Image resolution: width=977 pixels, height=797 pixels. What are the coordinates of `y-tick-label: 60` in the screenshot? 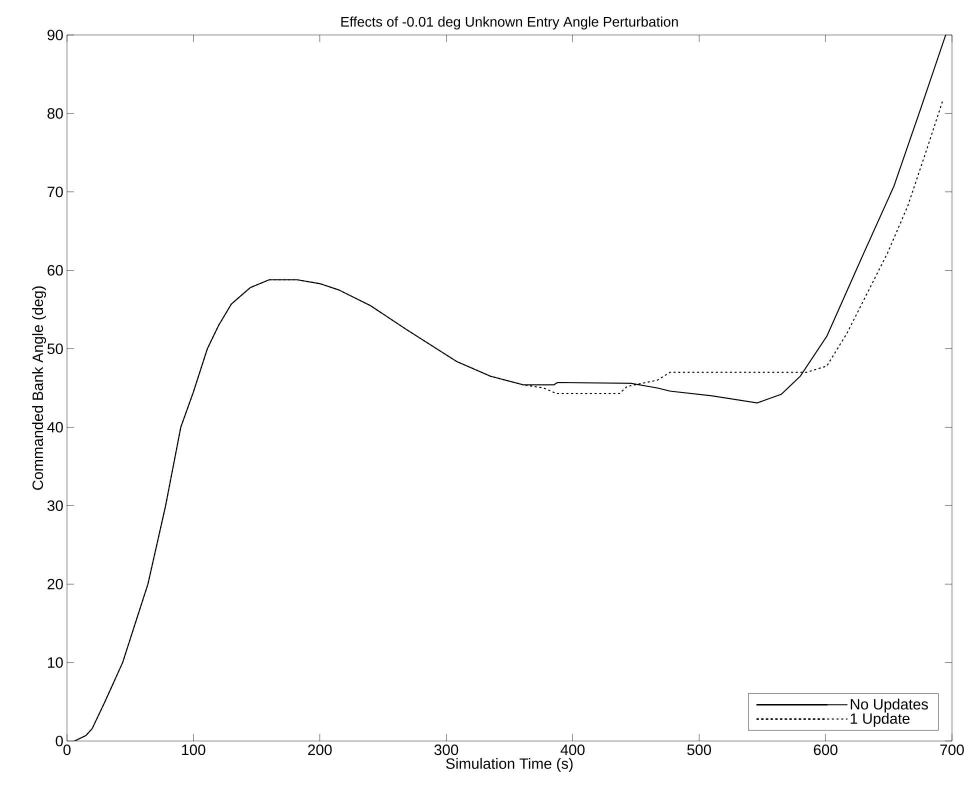 It's located at (55, 270).